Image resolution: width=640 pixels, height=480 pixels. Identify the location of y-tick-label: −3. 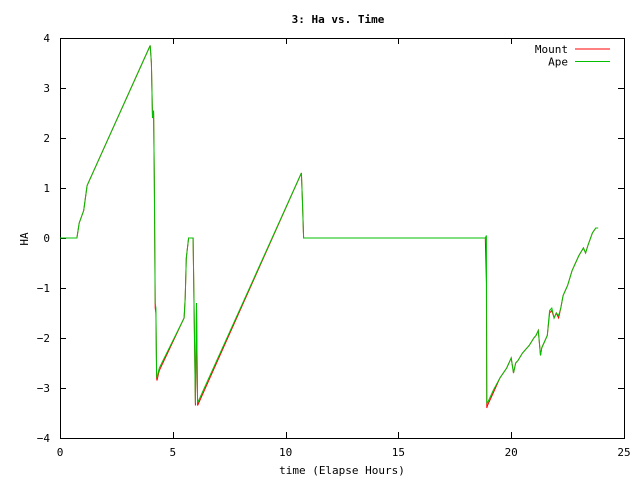
(43, 388).